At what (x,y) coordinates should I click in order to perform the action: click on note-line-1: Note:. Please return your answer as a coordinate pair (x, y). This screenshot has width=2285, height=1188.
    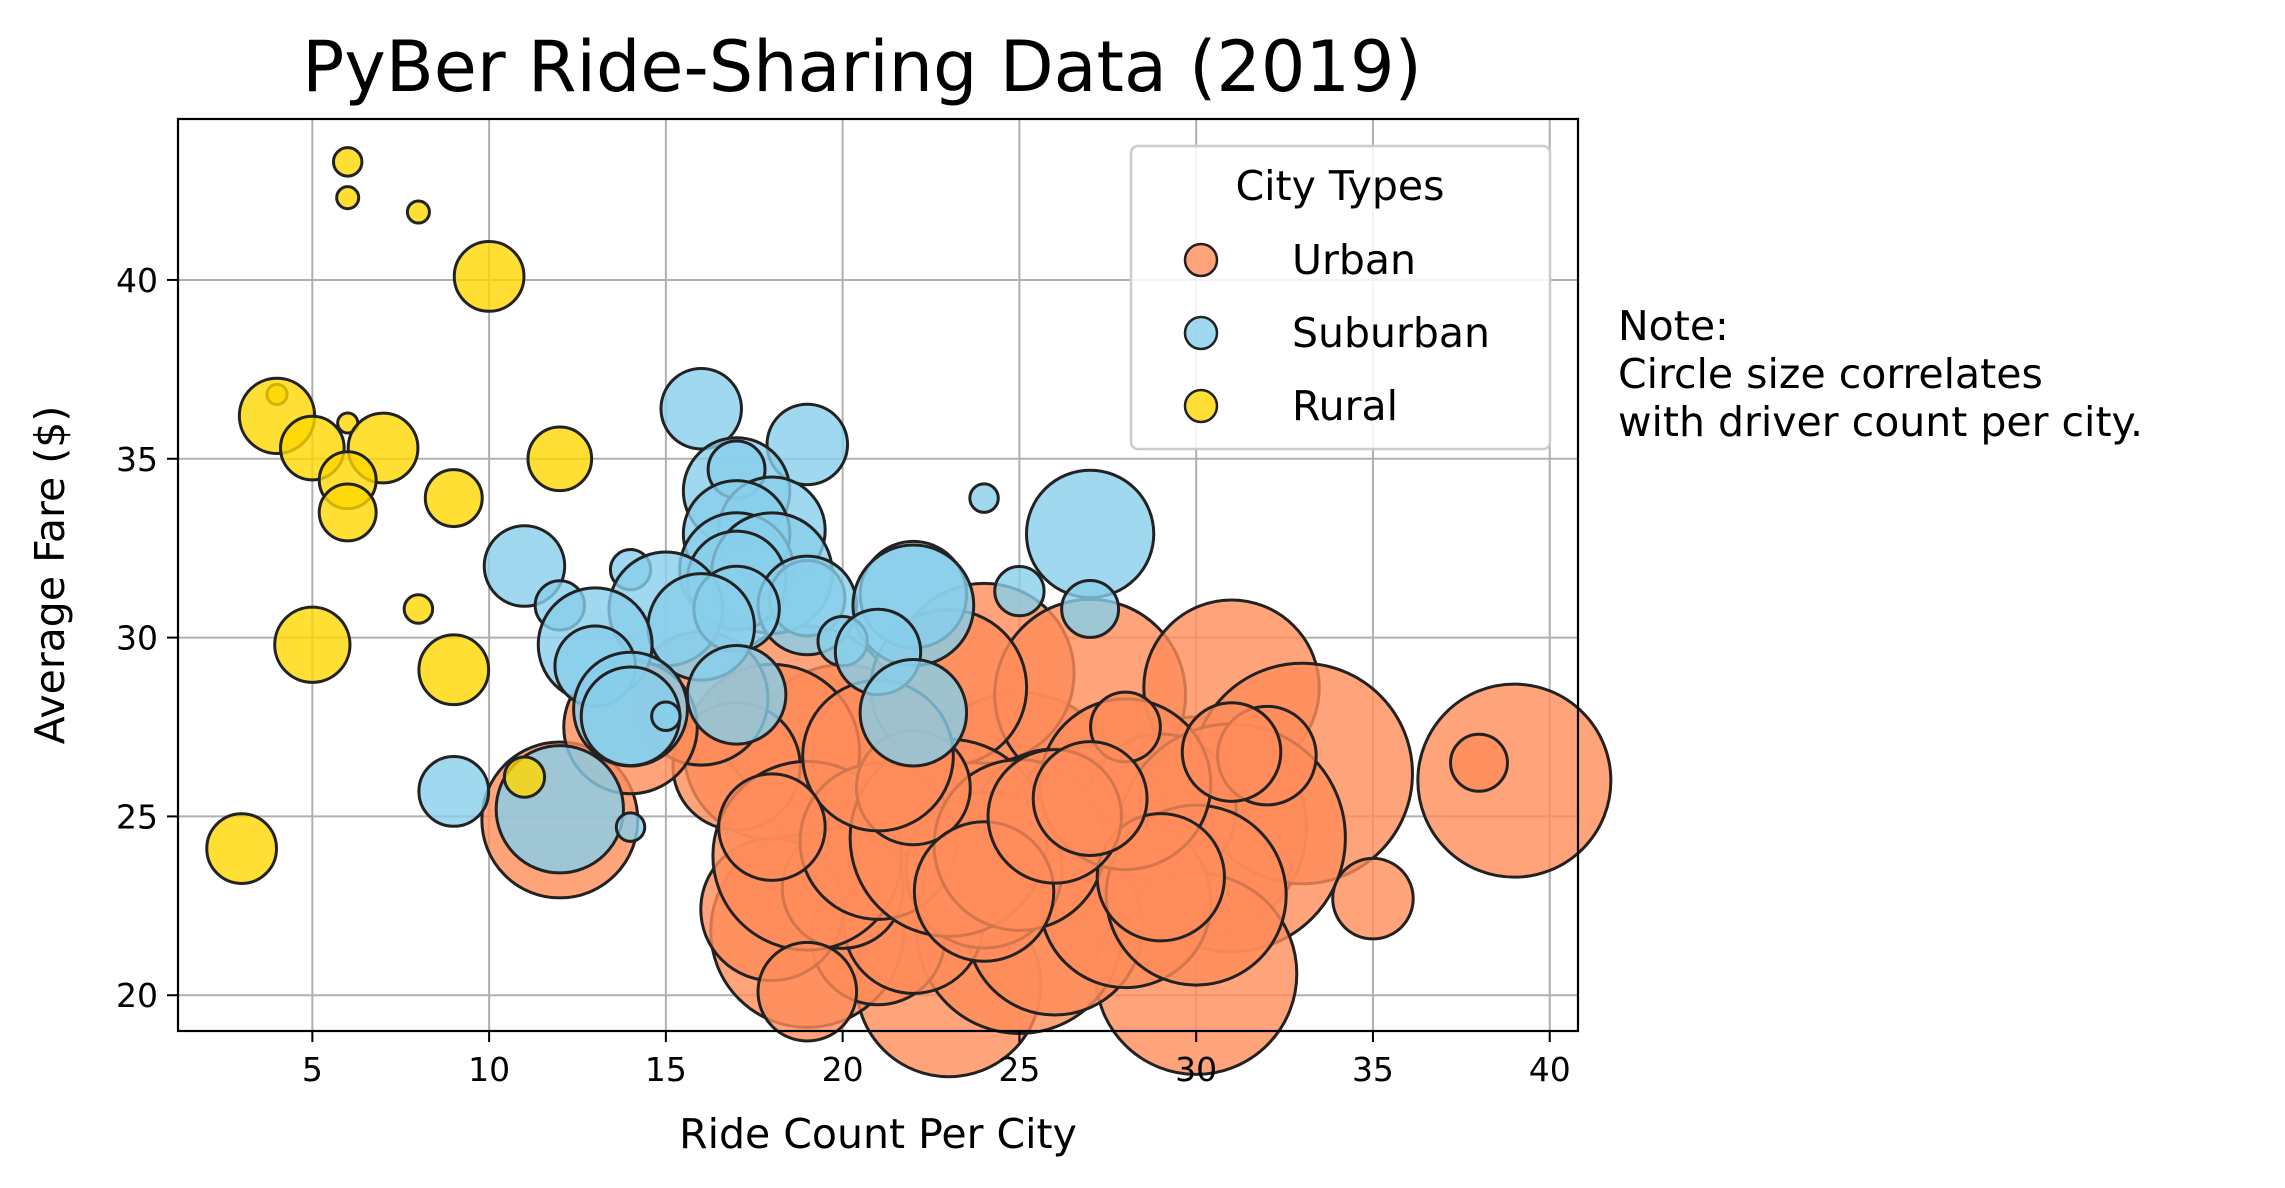
    Looking at the image, I should click on (1673, 326).